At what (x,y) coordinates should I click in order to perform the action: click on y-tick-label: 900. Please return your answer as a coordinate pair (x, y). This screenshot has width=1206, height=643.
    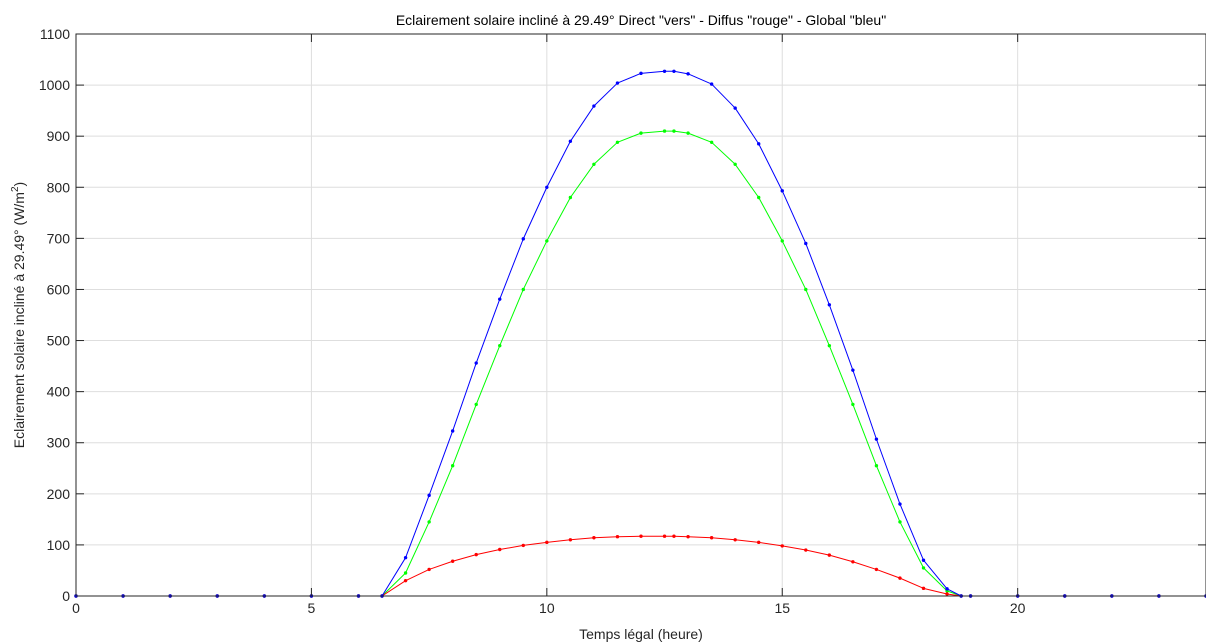
    Looking at the image, I should click on (59, 136).